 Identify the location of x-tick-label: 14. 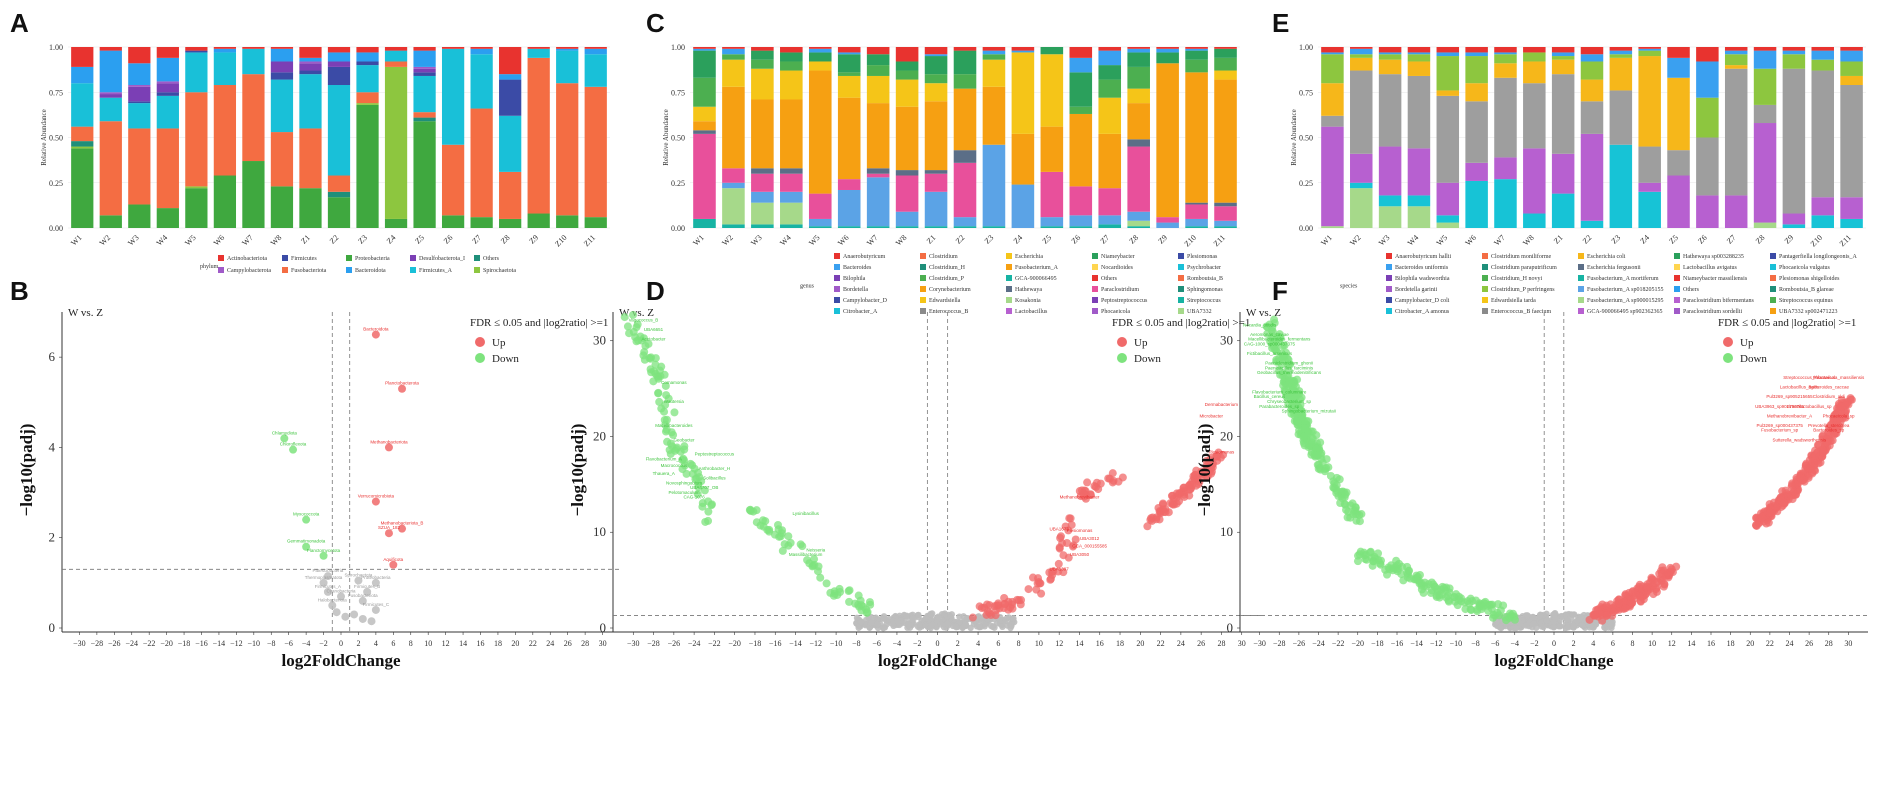
(1079, 643).